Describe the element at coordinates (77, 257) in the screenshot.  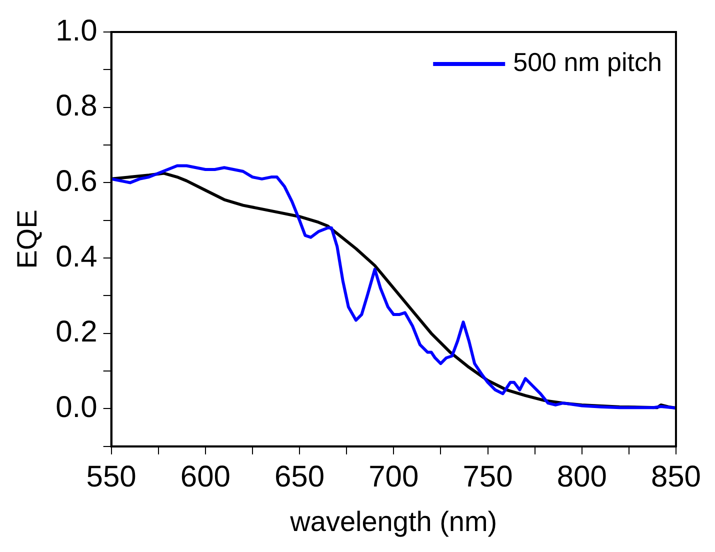
I see `y-tick-label: 0.4` at that location.